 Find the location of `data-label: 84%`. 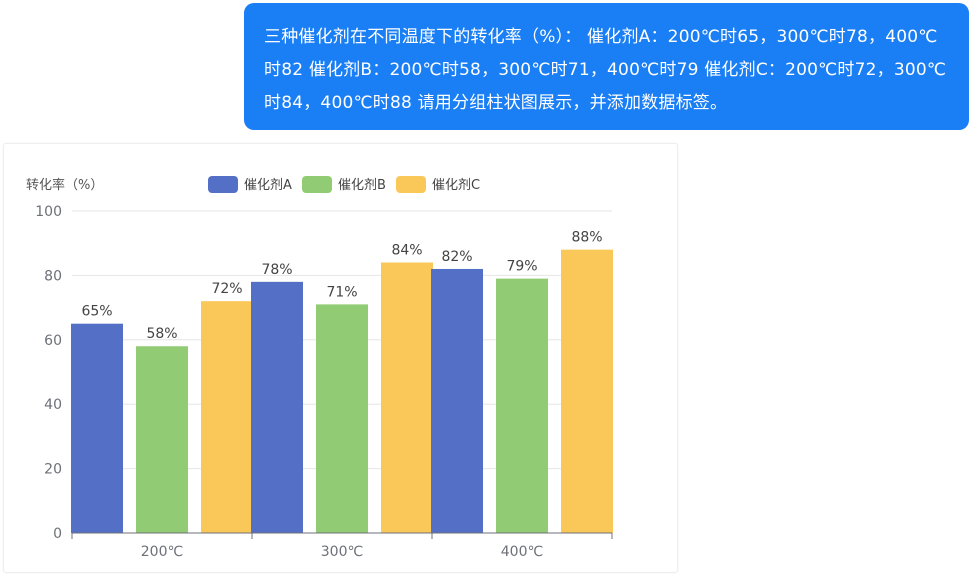

data-label: 84% is located at coordinates (406, 251).